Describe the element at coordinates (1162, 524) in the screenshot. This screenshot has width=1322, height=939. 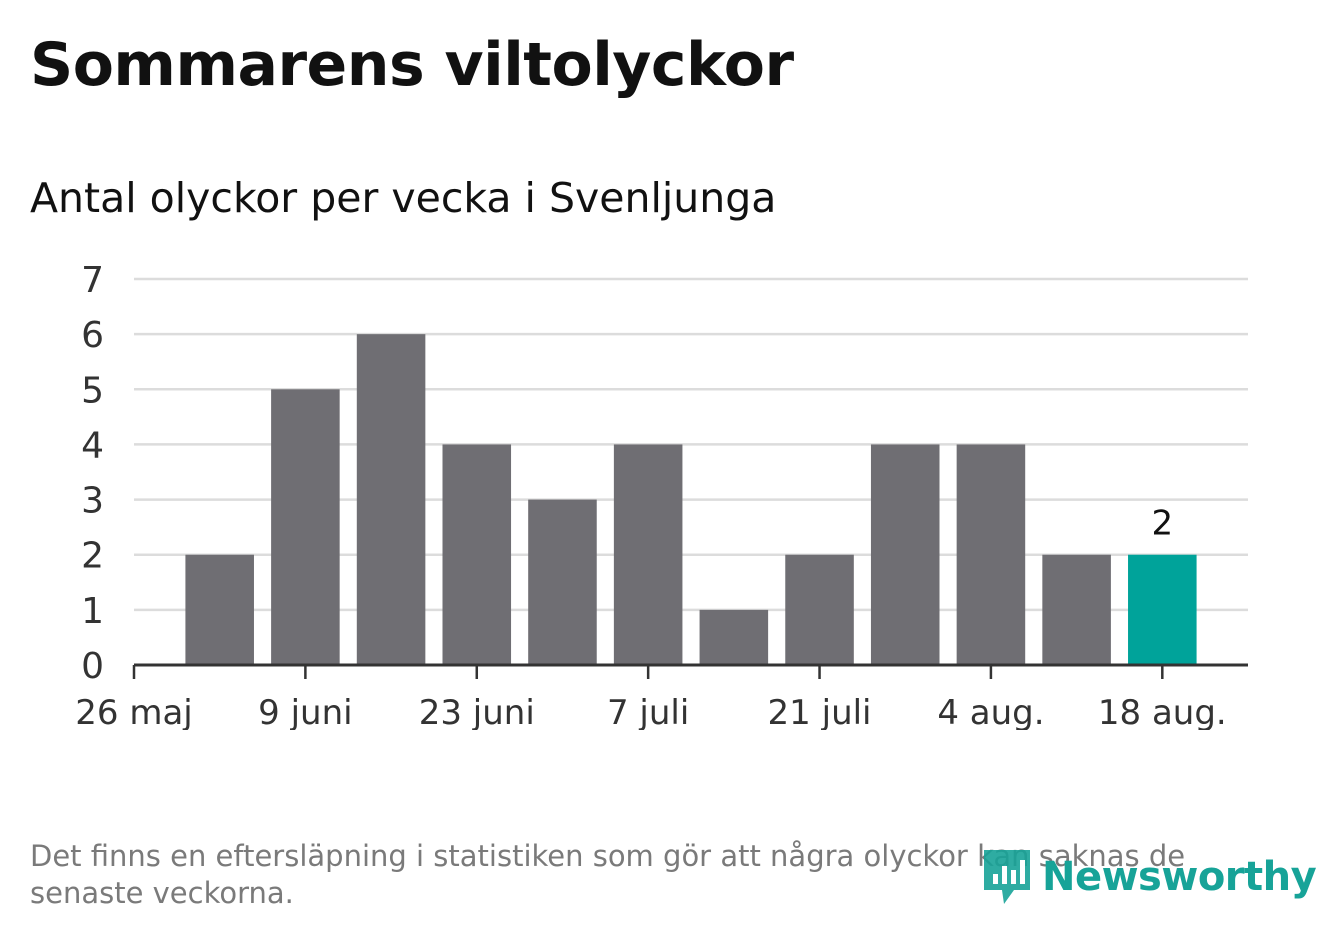
I see `data-label: 2` at that location.